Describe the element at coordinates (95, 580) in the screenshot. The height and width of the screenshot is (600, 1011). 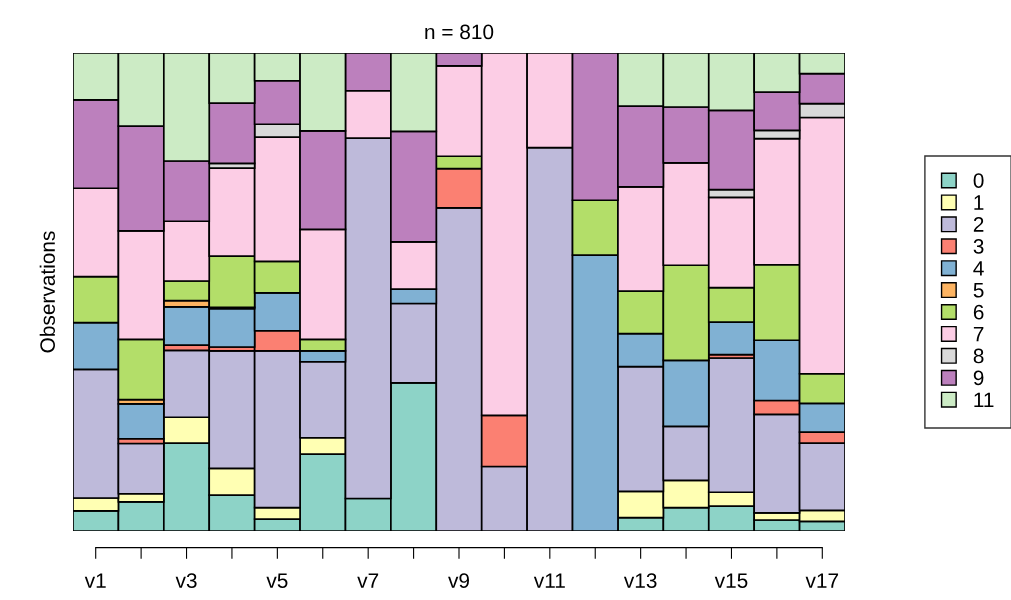
I see `x-tick-label: v1` at that location.